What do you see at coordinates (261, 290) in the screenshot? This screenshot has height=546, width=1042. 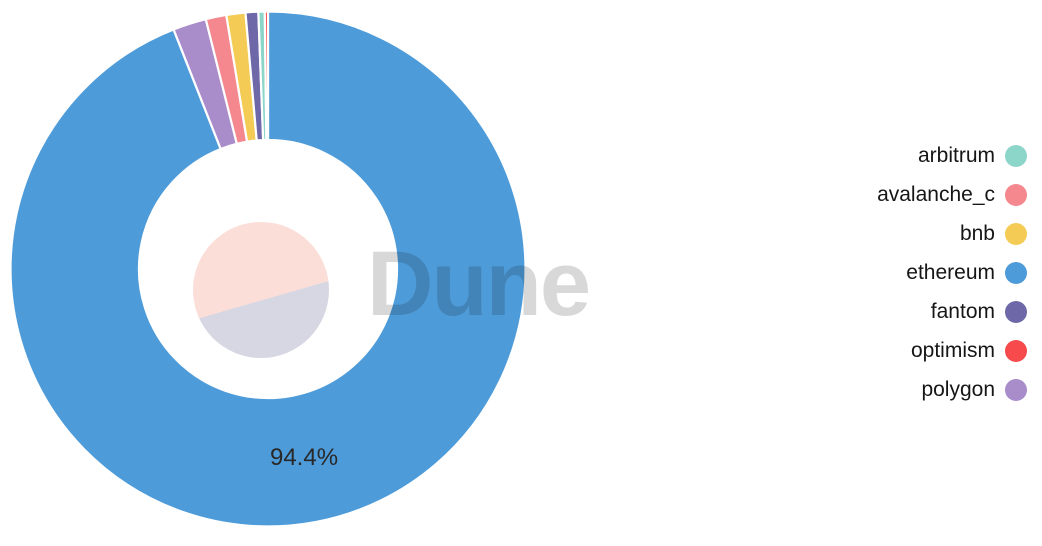 I see `center-watermark-circle` at bounding box center [261, 290].